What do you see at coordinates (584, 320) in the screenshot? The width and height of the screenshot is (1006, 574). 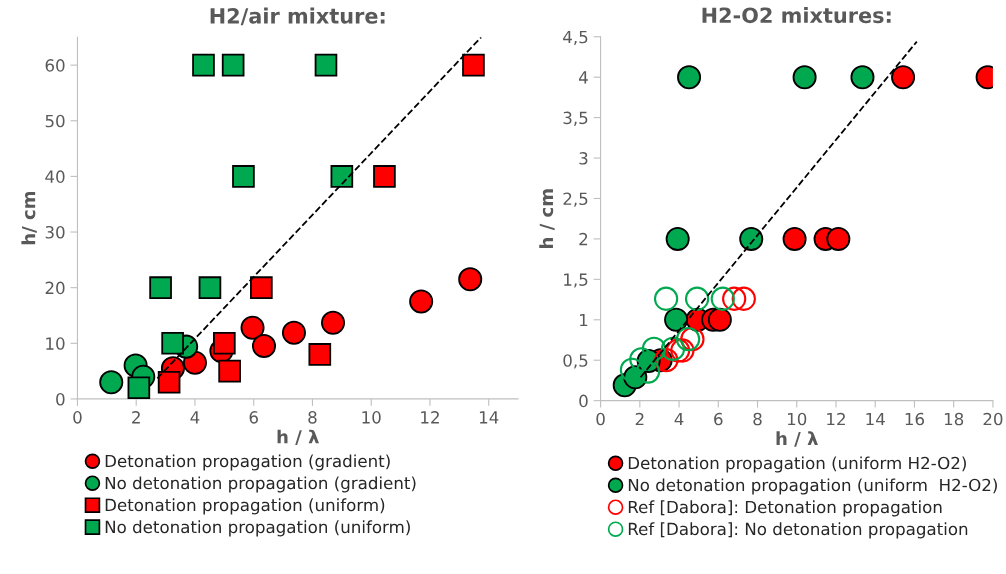 I see `y-tick-label: 1` at bounding box center [584, 320].